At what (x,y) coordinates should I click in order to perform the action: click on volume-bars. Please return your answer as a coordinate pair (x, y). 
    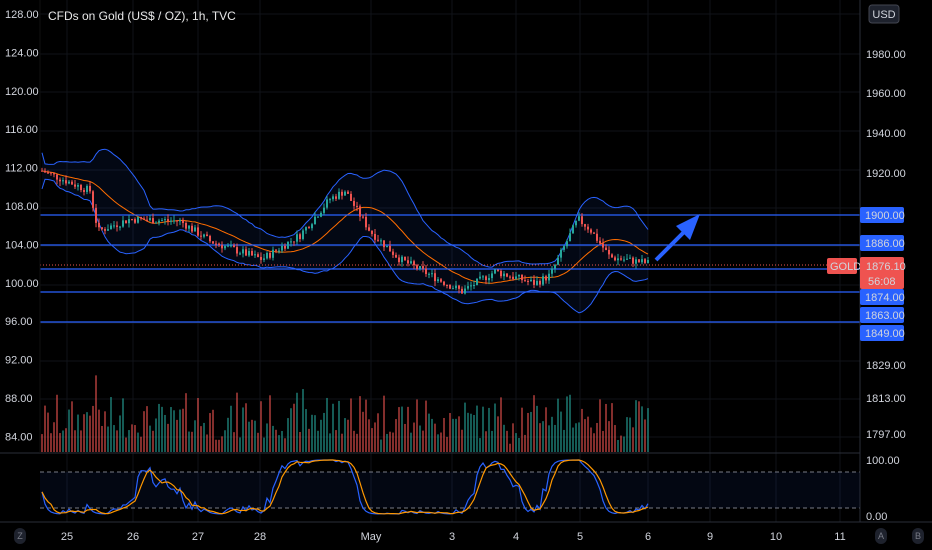
    Looking at the image, I should click on (345, 413).